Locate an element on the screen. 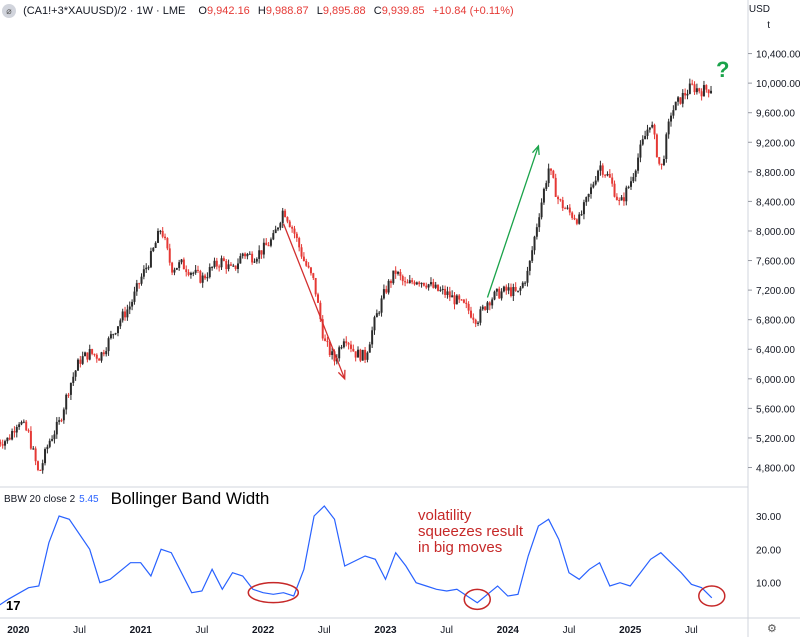 This screenshot has height=637, width=800. price-tick-label: 7,600.00 is located at coordinates (775, 262).